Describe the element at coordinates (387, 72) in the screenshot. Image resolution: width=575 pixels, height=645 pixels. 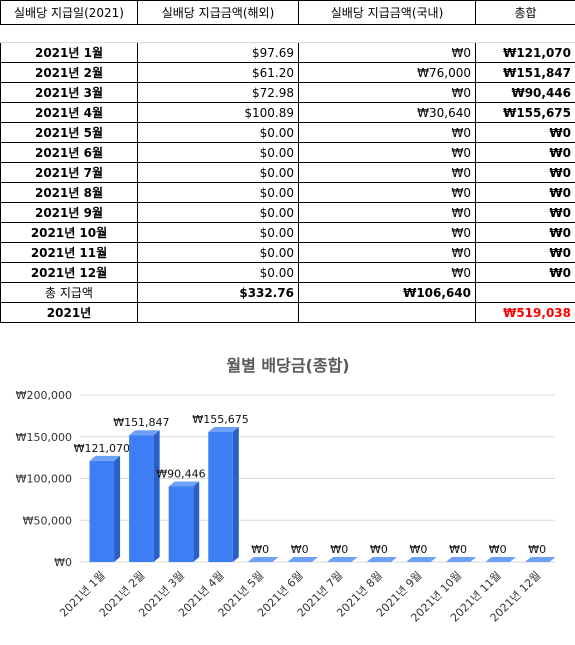
I see `domestic-cell: ₩76,000` at that location.